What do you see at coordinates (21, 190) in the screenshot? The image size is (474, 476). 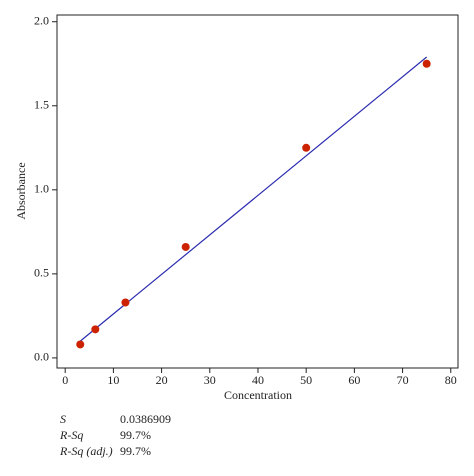 I see `y-axis-label: Absorbance` at bounding box center [21, 190].